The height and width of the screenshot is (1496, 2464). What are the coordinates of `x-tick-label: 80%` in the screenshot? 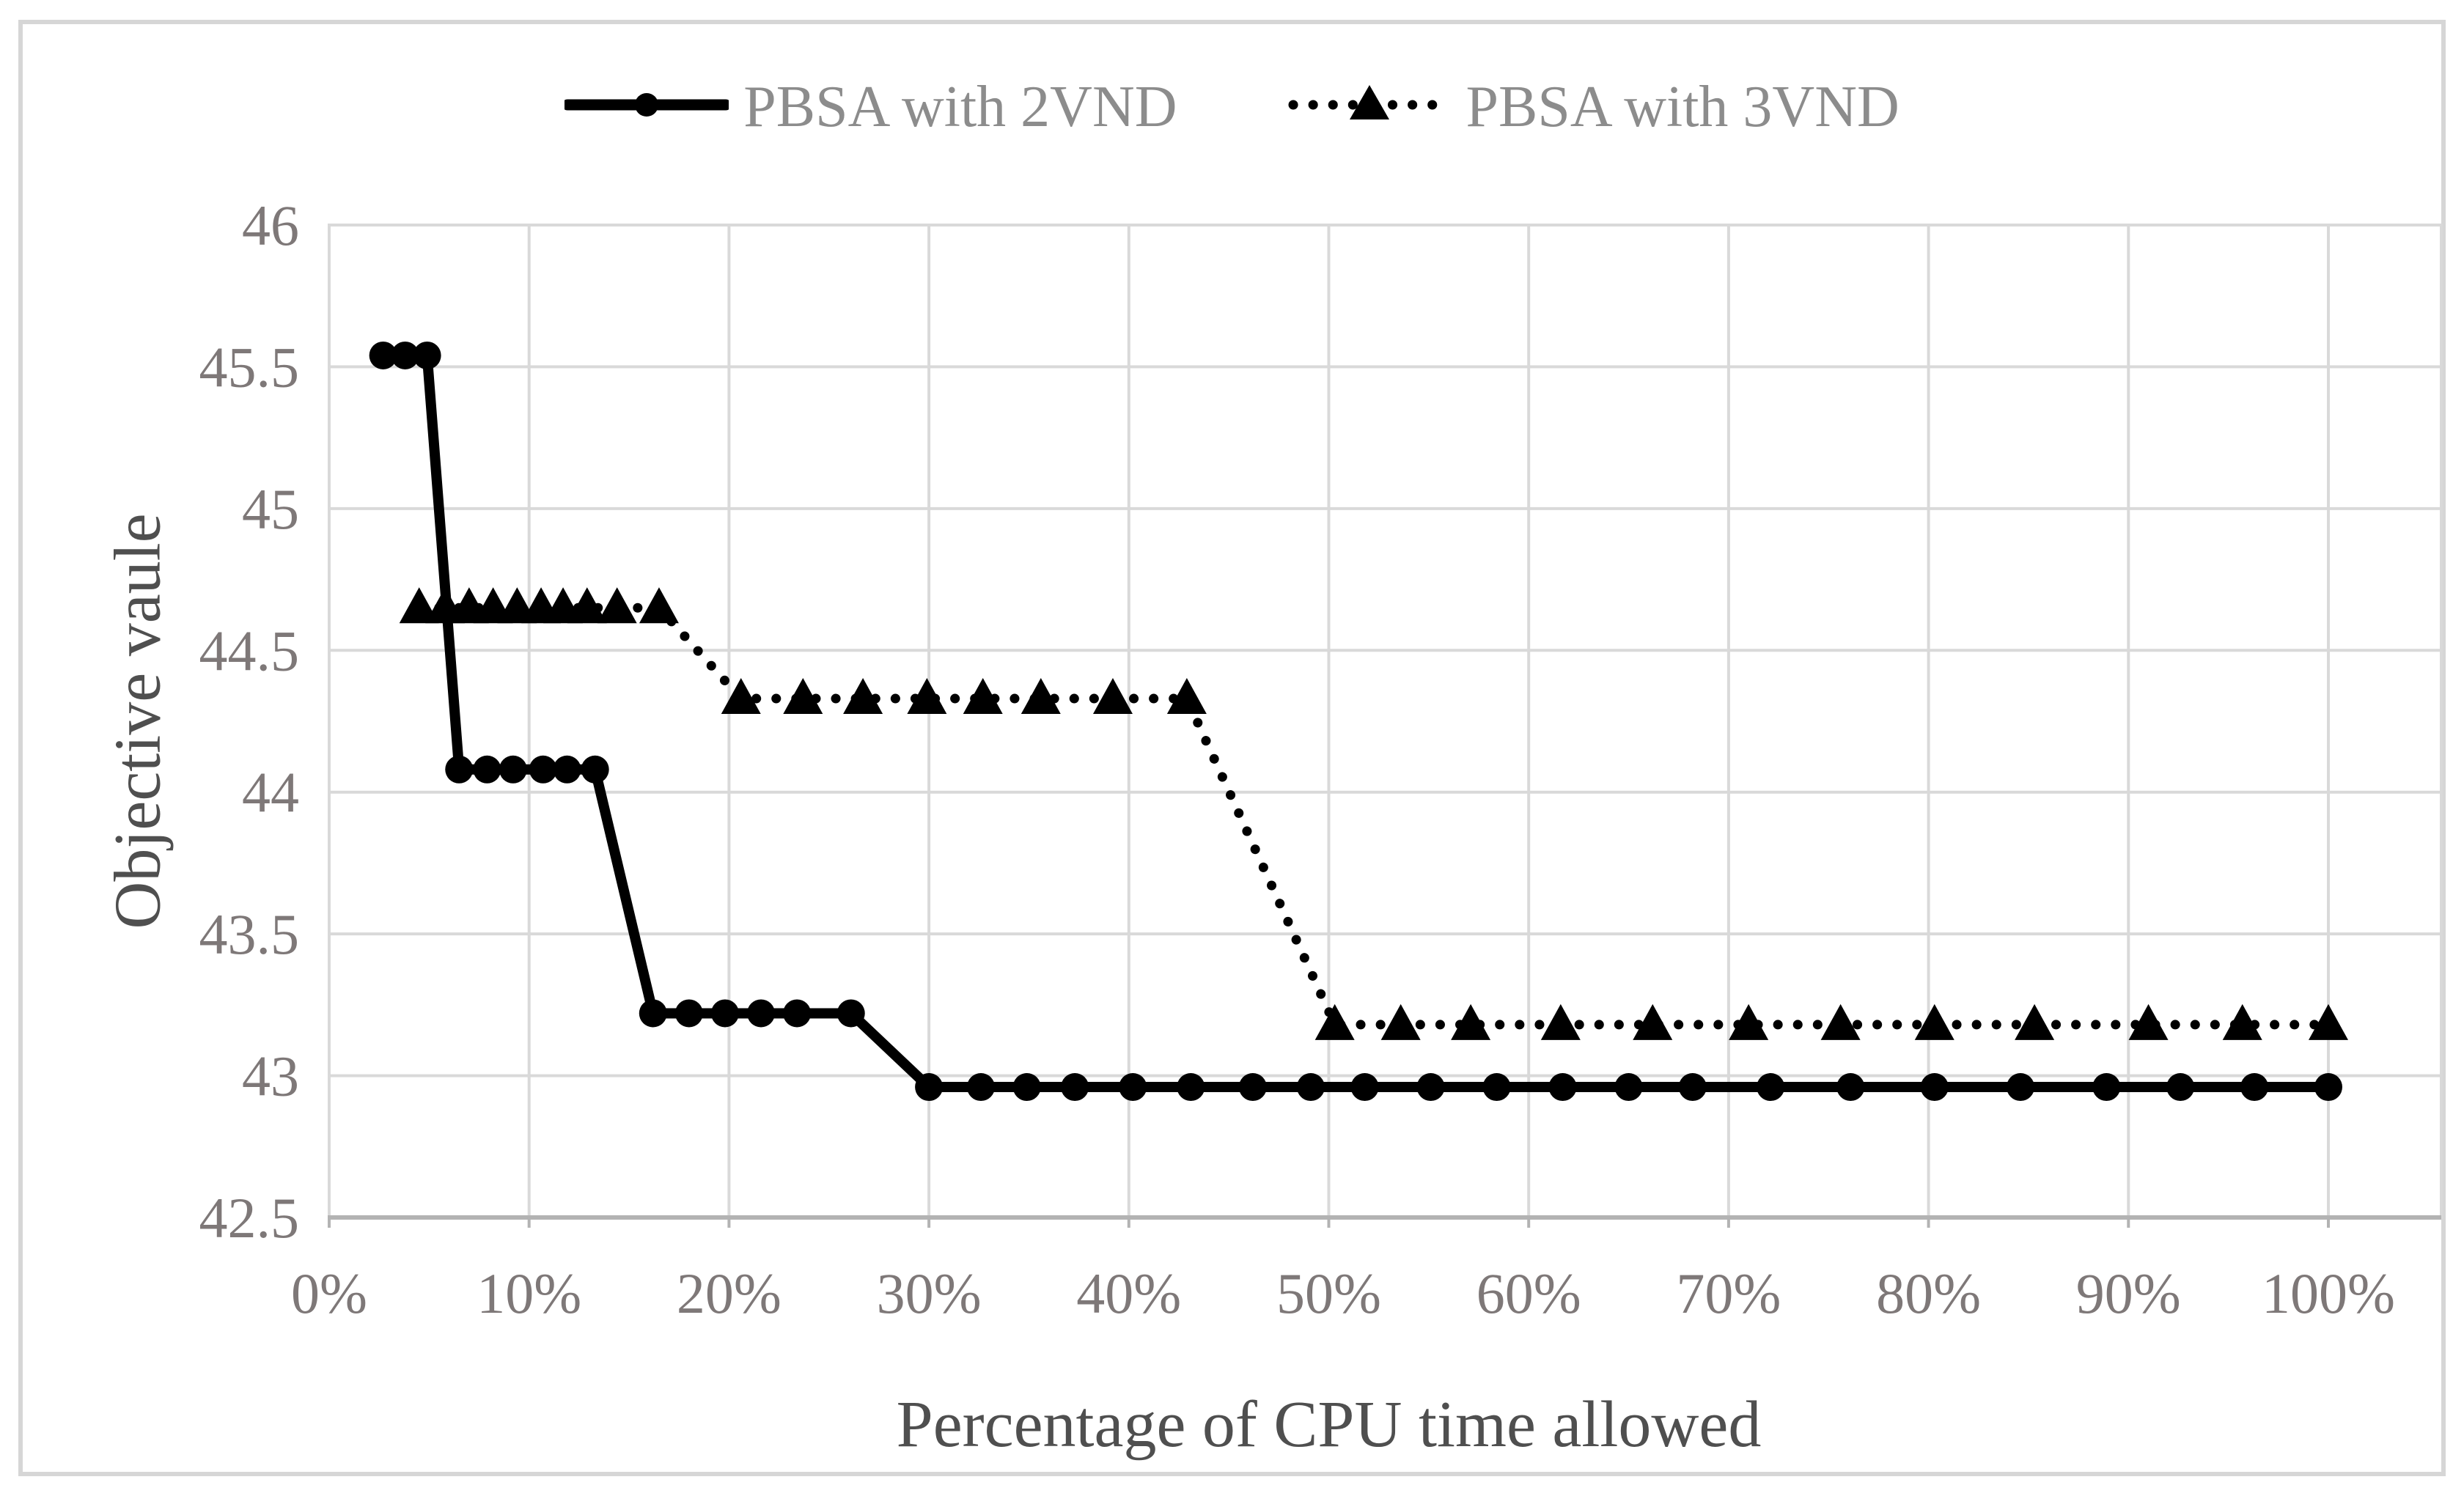 It's located at (1929, 1293).